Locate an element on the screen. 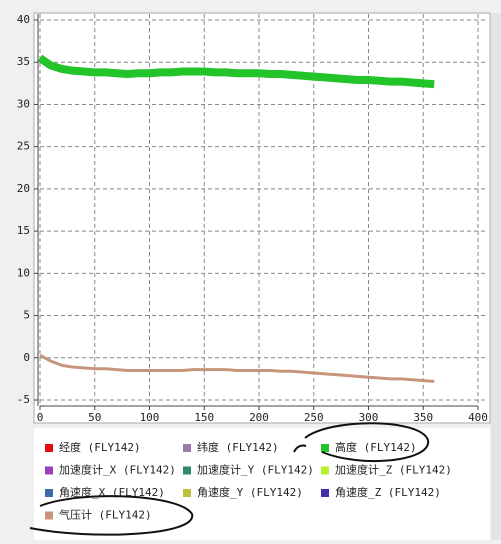 This screenshot has height=544, width=501. x-tick-label: 150 is located at coordinates (204, 417).